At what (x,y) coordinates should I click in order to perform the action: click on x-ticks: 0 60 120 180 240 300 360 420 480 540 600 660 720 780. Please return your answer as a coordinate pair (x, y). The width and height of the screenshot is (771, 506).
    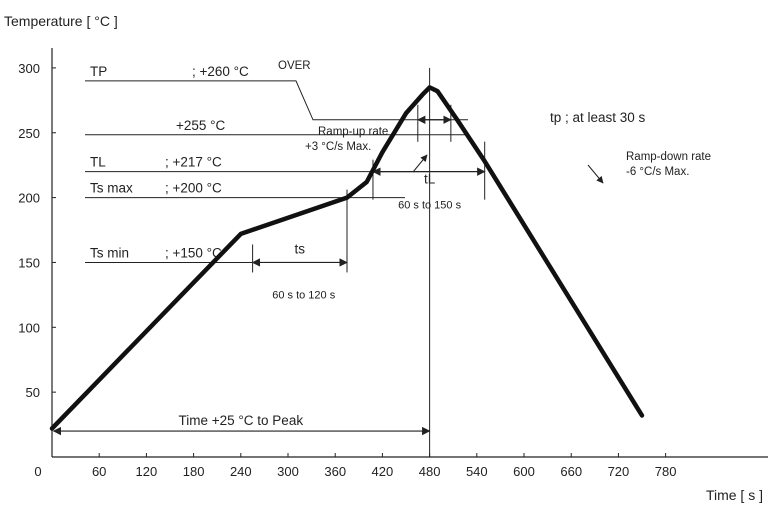
    Looking at the image, I should click on (355, 466).